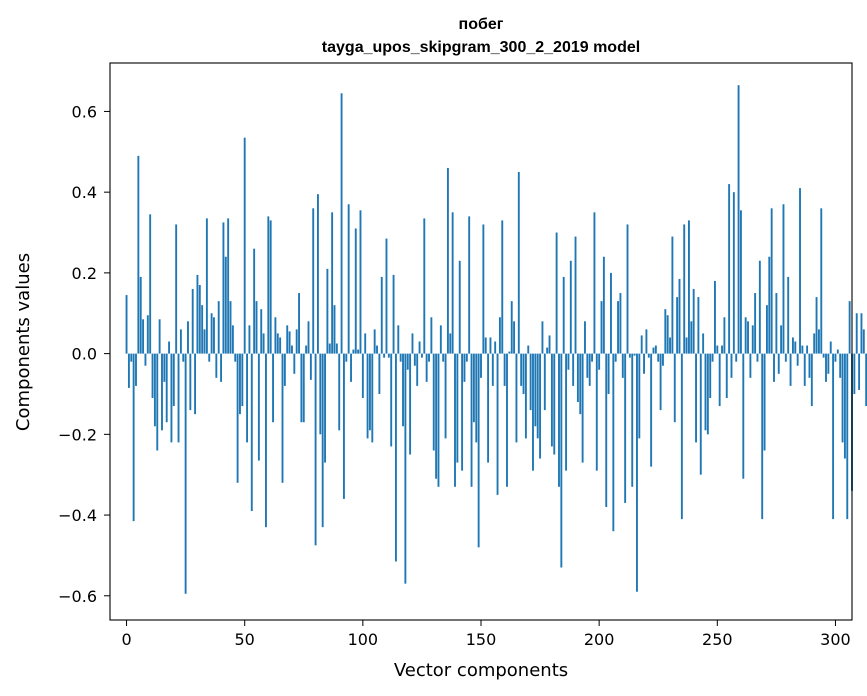 Image resolution: width=867 pixels, height=696 pixels. Describe the element at coordinates (363, 639) in the screenshot. I see `x-tick-label: 100` at that location.